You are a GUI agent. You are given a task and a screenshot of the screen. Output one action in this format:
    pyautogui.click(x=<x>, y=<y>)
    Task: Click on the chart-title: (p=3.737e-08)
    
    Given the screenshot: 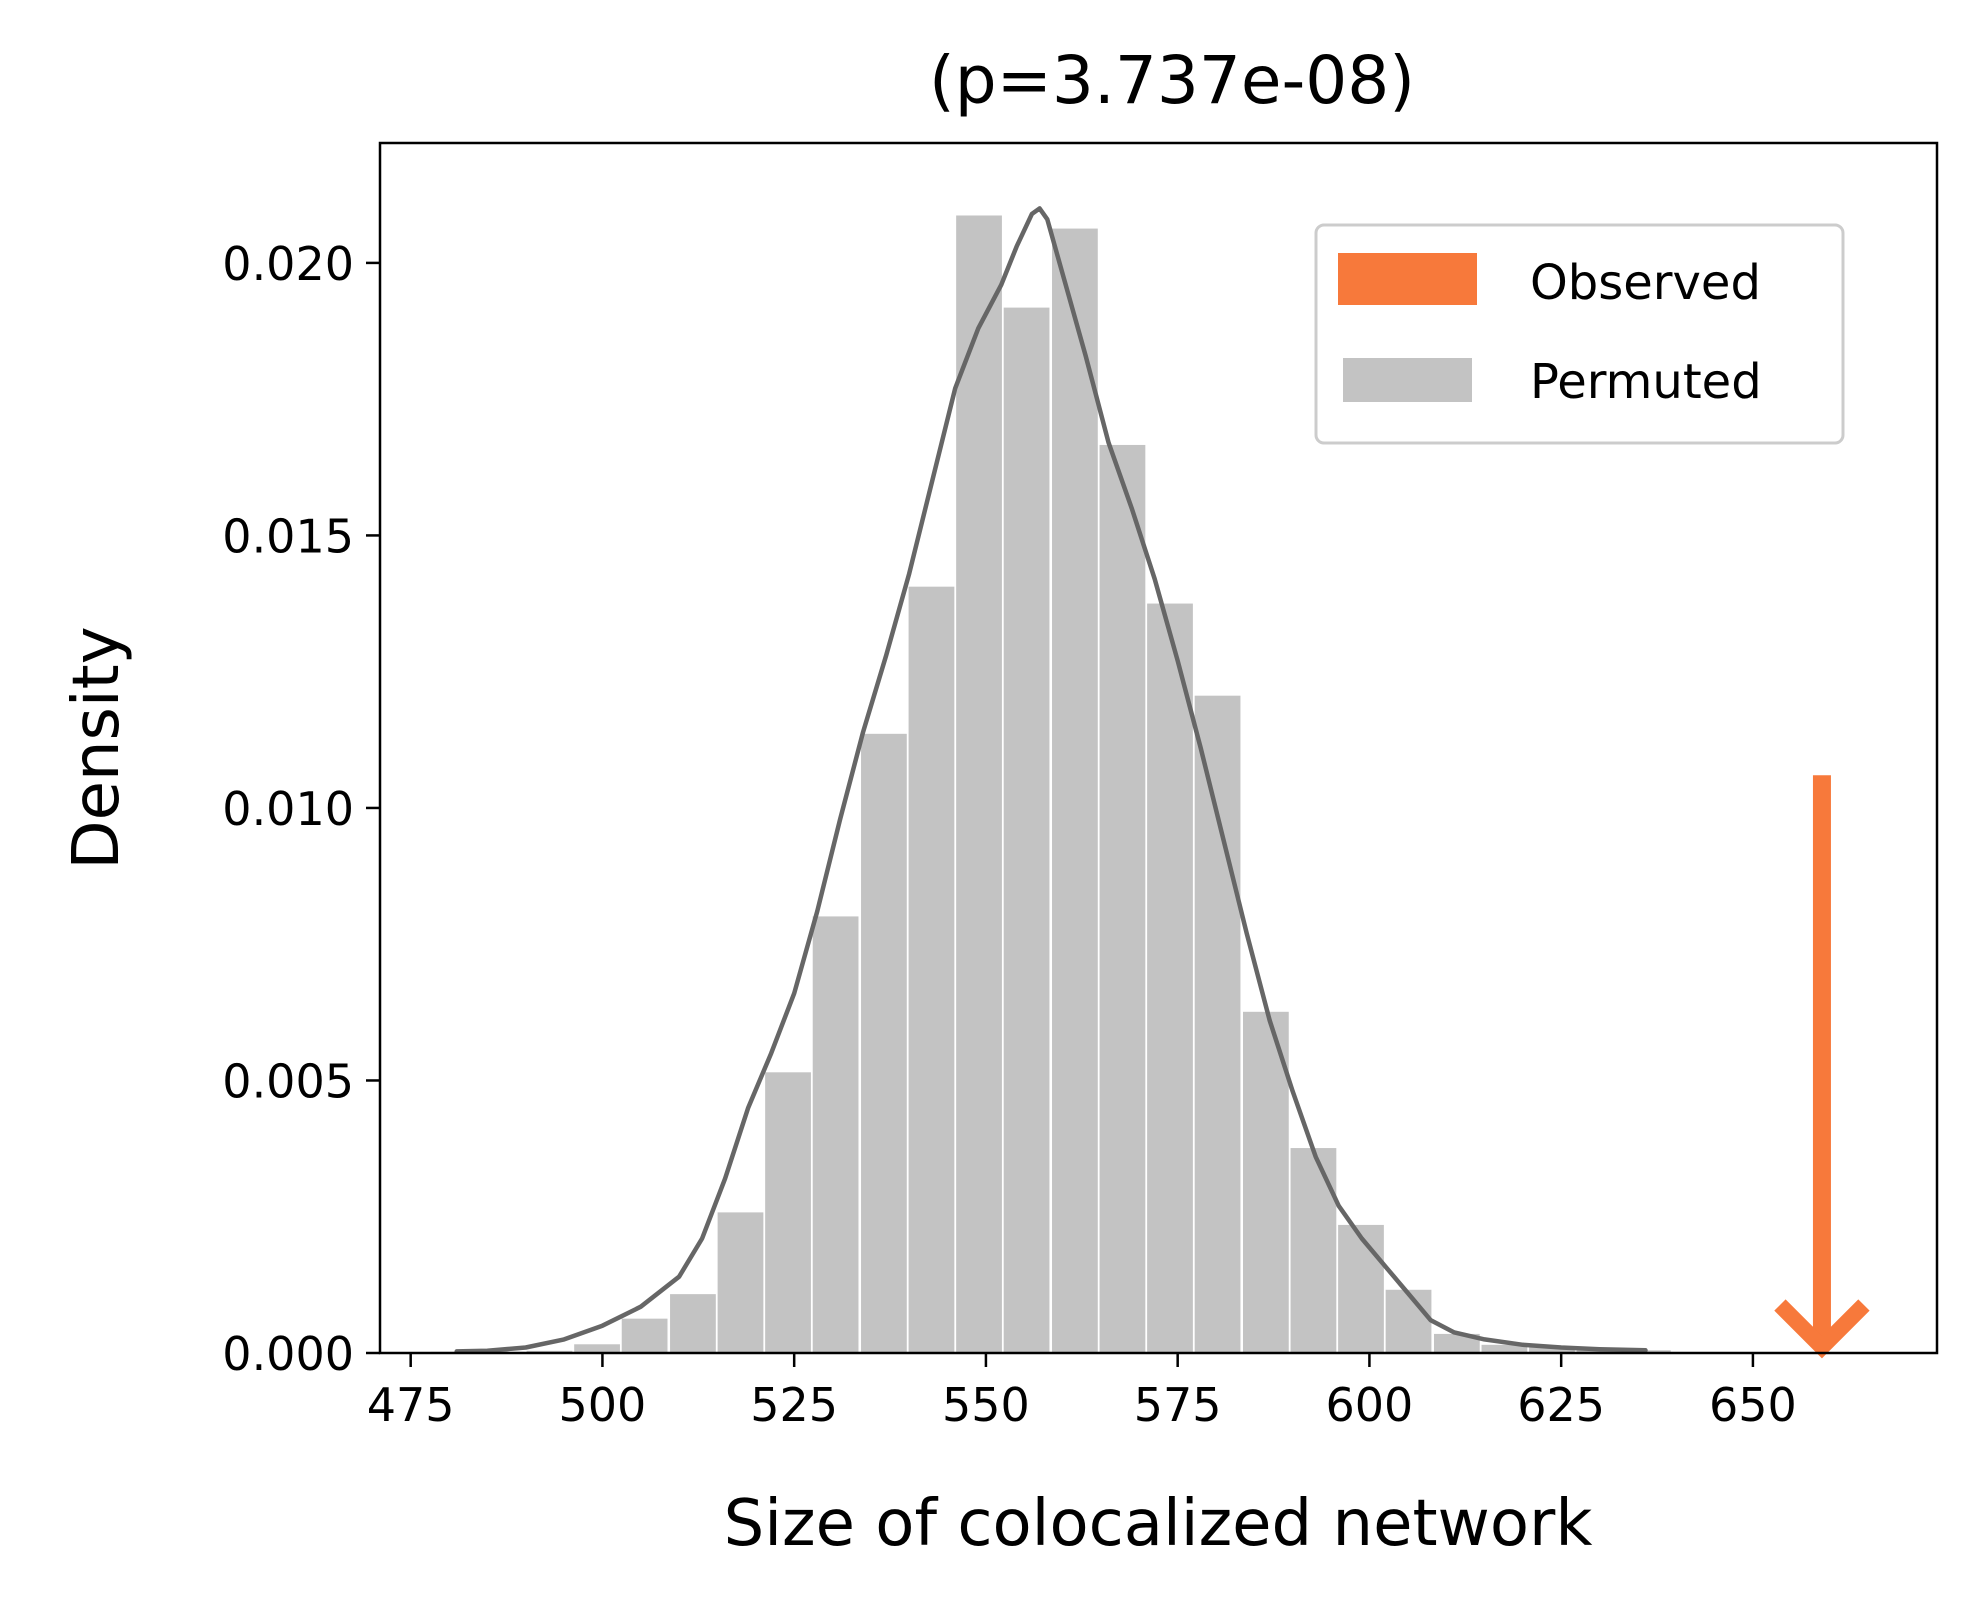 What is the action you would take?
    pyautogui.click(x=1172, y=80)
    